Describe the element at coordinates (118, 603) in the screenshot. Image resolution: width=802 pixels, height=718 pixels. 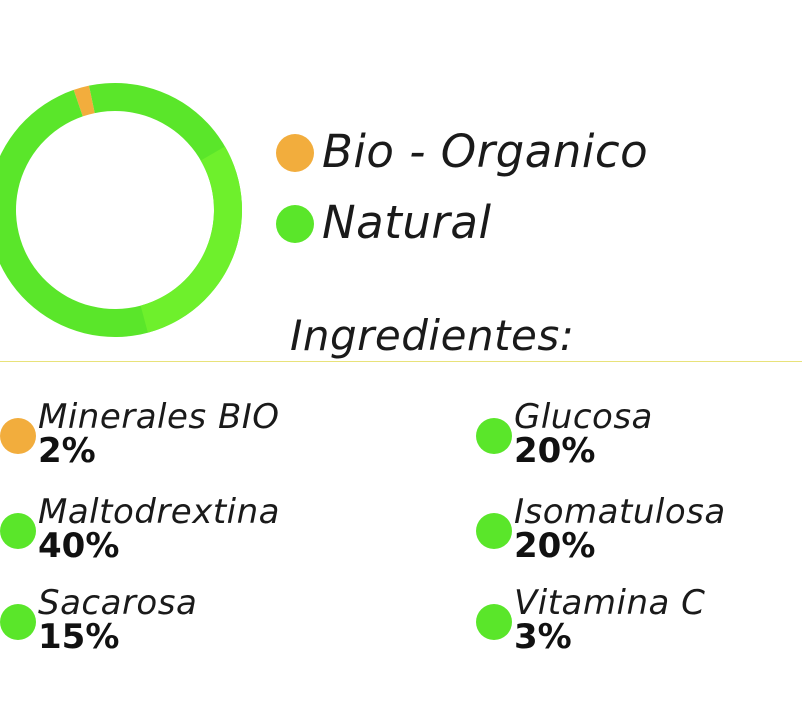
I see `ingredient-name: Sacarosa` at that location.